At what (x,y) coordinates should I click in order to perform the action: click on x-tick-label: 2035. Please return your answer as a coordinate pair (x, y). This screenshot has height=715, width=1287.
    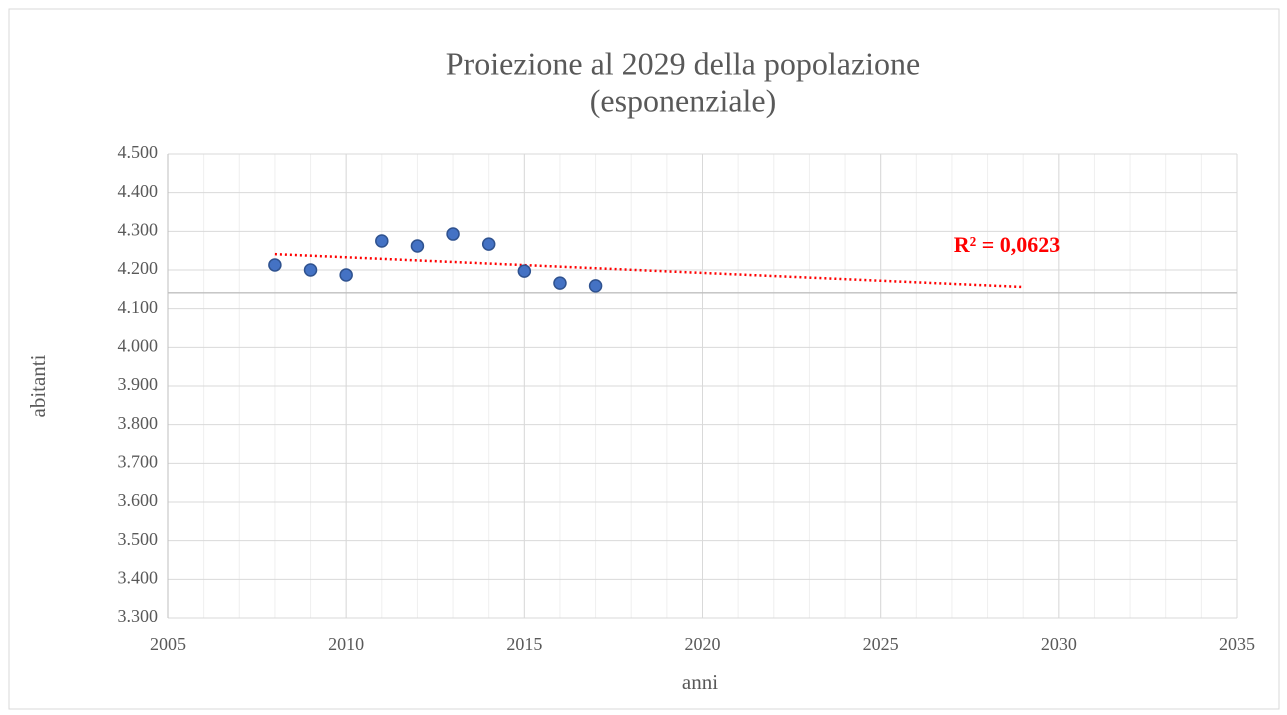
    Looking at the image, I should click on (1237, 644).